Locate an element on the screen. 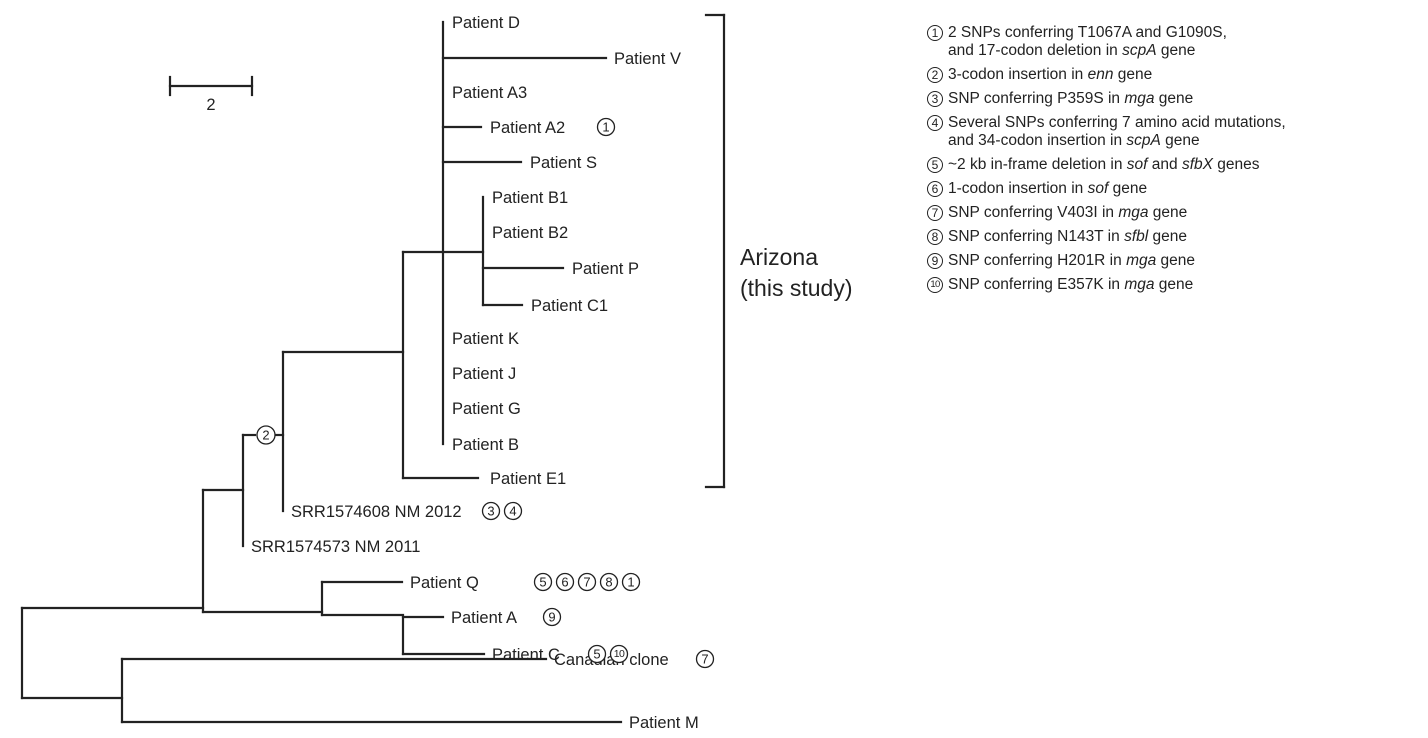 The width and height of the screenshot is (1428, 738). leaf-label-patient-b2: Patient B2 is located at coordinates (530, 233).